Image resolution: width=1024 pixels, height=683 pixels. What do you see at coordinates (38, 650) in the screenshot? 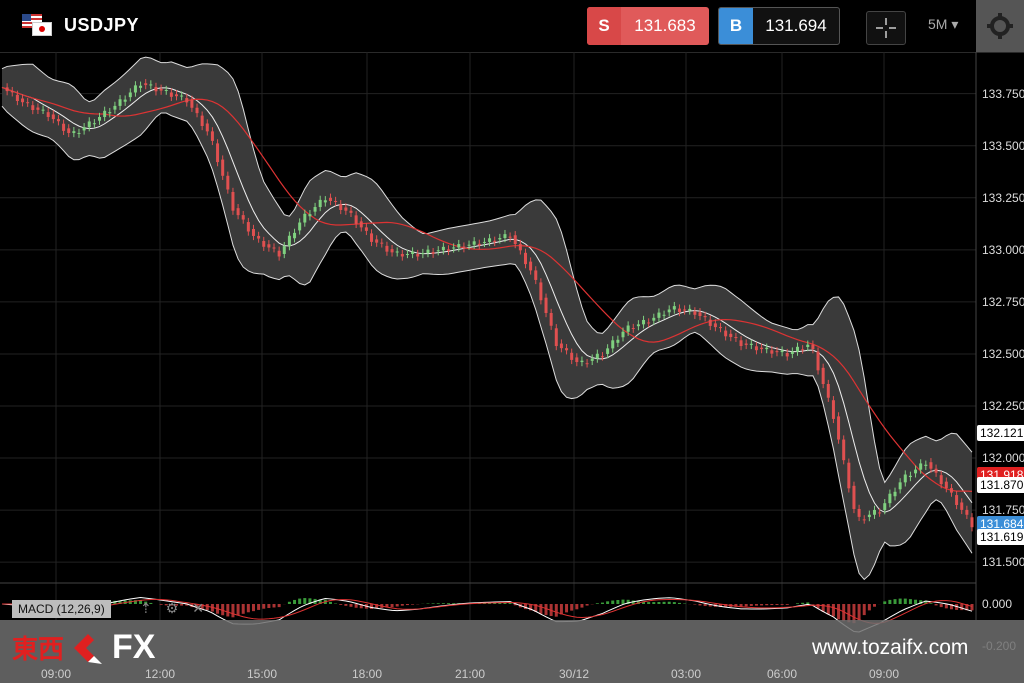
I see `logo-cjk: 東西` at bounding box center [38, 650].